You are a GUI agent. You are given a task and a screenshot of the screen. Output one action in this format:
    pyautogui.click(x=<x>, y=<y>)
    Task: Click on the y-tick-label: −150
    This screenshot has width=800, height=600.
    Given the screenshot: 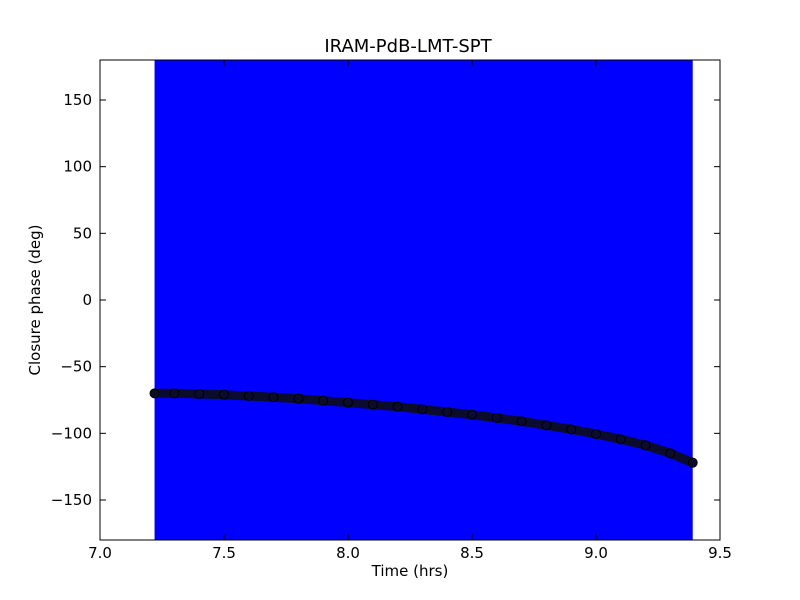 What is the action you would take?
    pyautogui.click(x=71, y=500)
    